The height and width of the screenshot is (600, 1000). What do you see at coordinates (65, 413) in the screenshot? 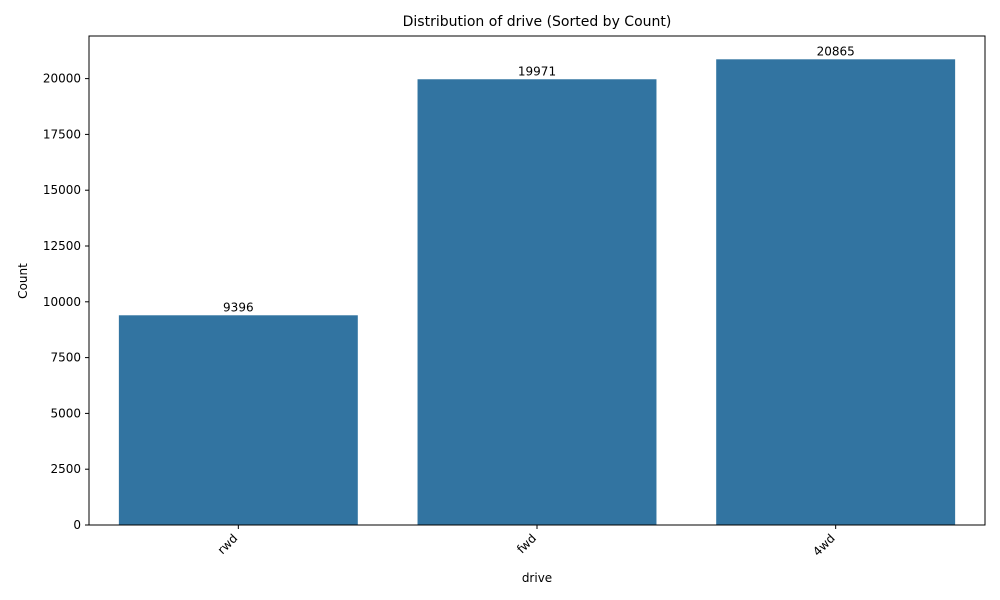
I see `y-tick-label: 5000` at bounding box center [65, 413].